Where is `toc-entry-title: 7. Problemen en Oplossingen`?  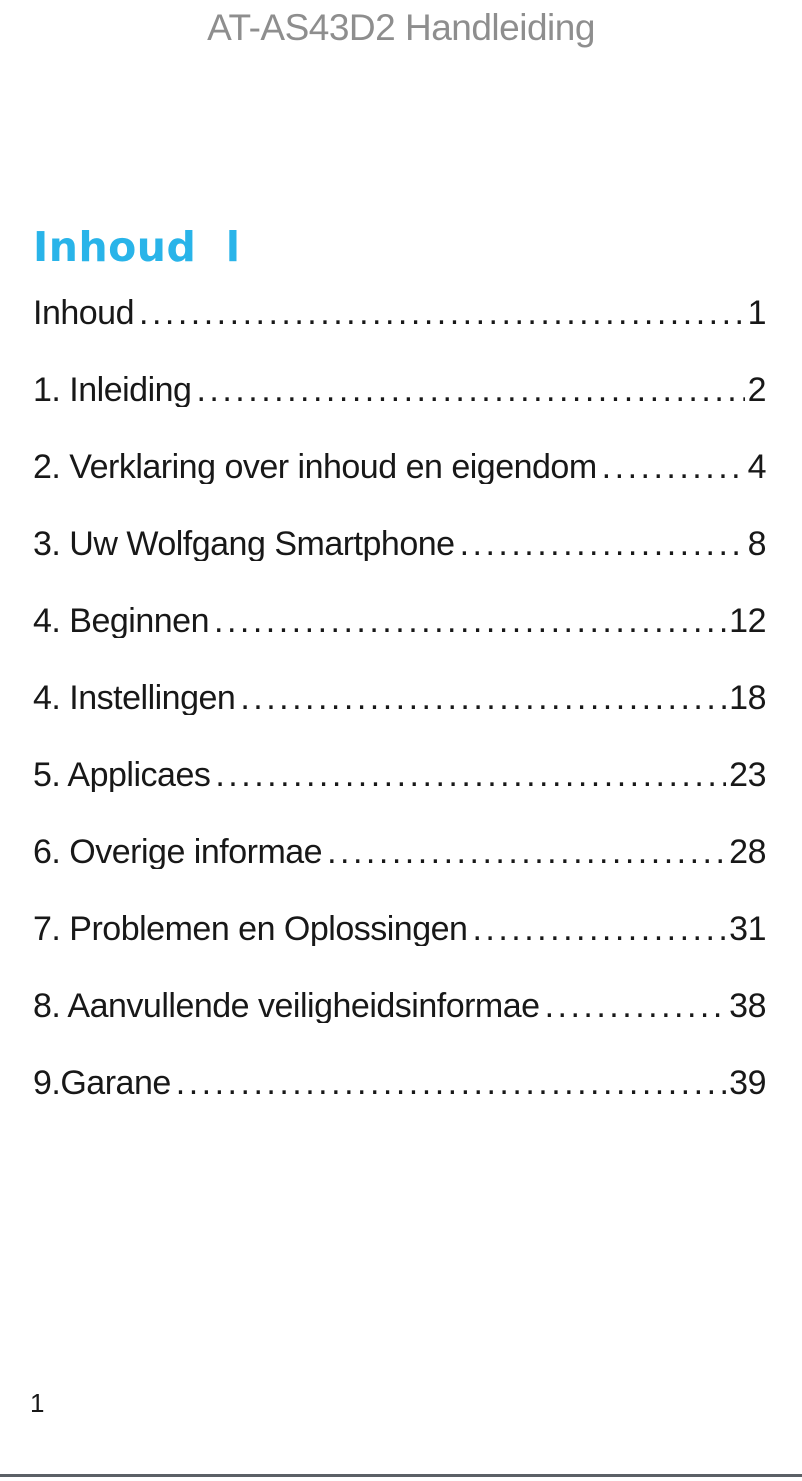
toc-entry-title: 7. Problemen en Oplossingen is located at coordinates (250, 929).